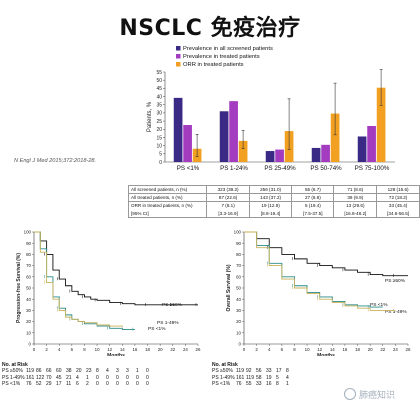  I want to click on risk-row-label: PS <1%, so click(11, 384).